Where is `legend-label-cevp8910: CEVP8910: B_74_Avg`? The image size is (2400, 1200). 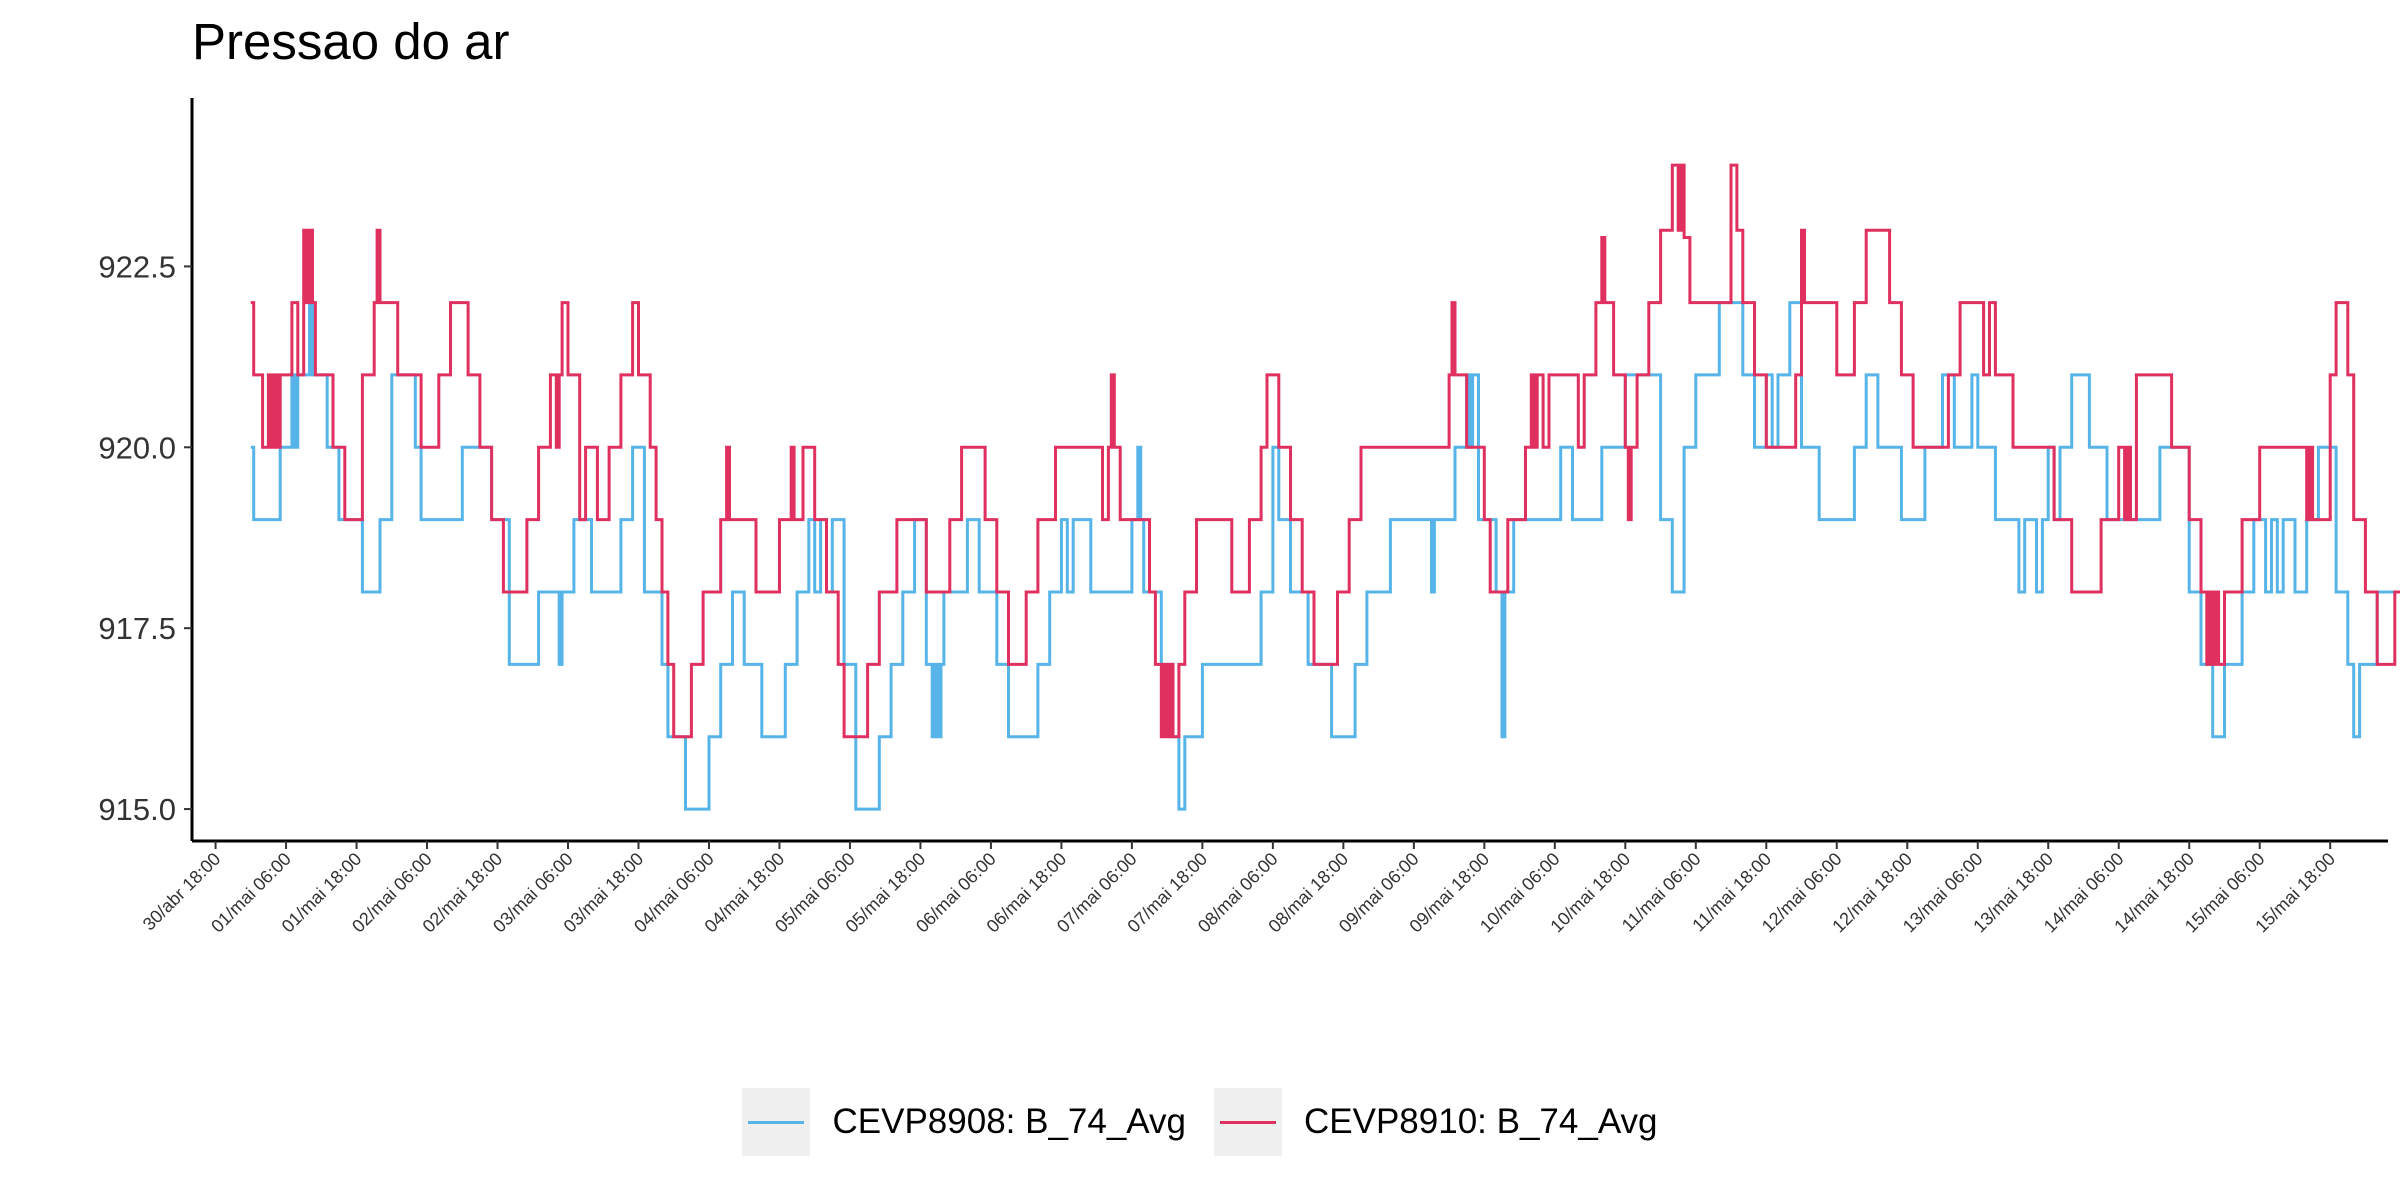
legend-label-cevp8910: CEVP8910: B_74_Avg is located at coordinates (1481, 1121).